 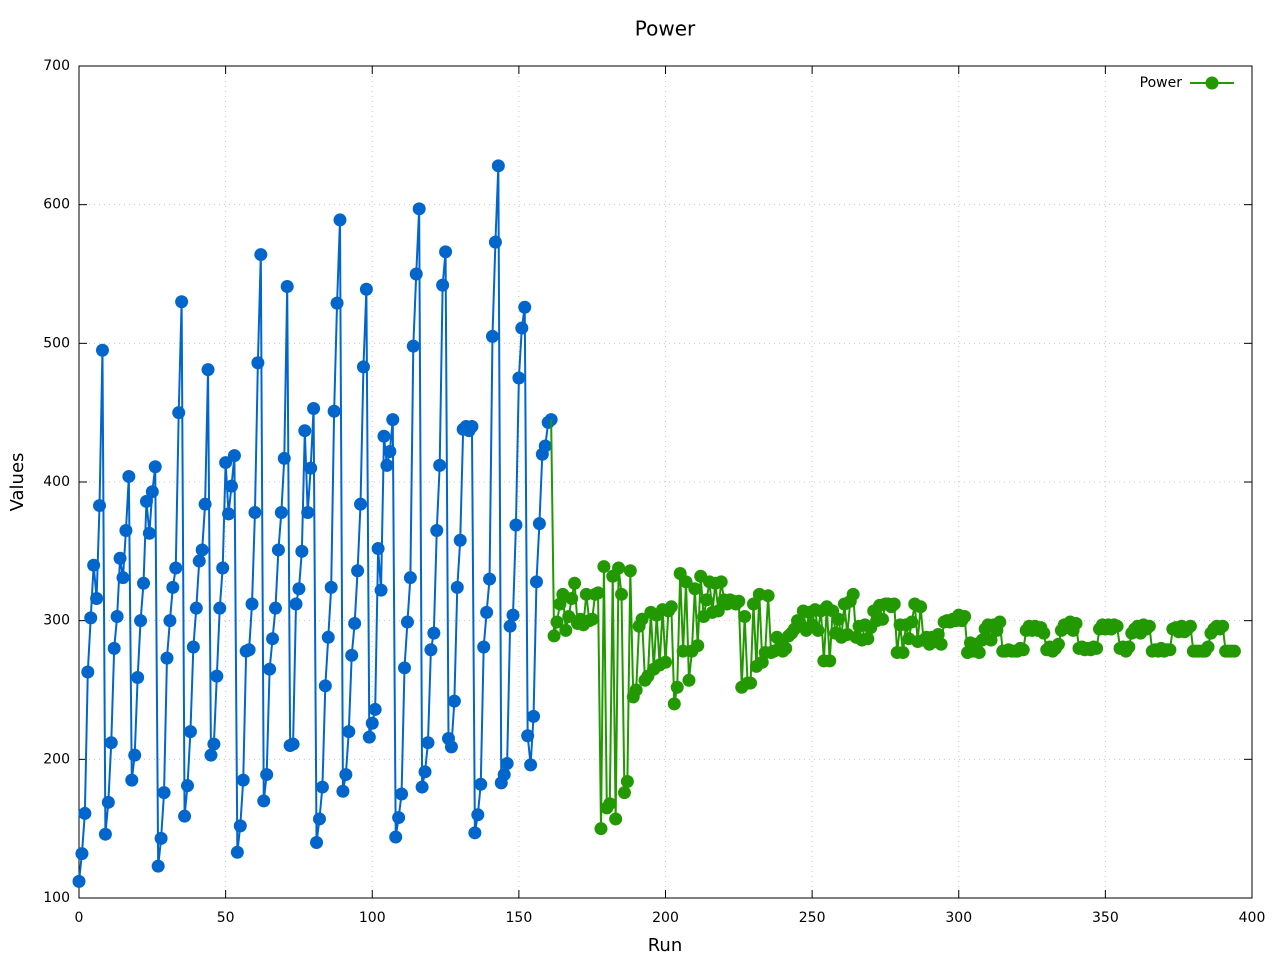 What do you see at coordinates (553, 527) in the screenshot?
I see `series-connector` at bounding box center [553, 527].